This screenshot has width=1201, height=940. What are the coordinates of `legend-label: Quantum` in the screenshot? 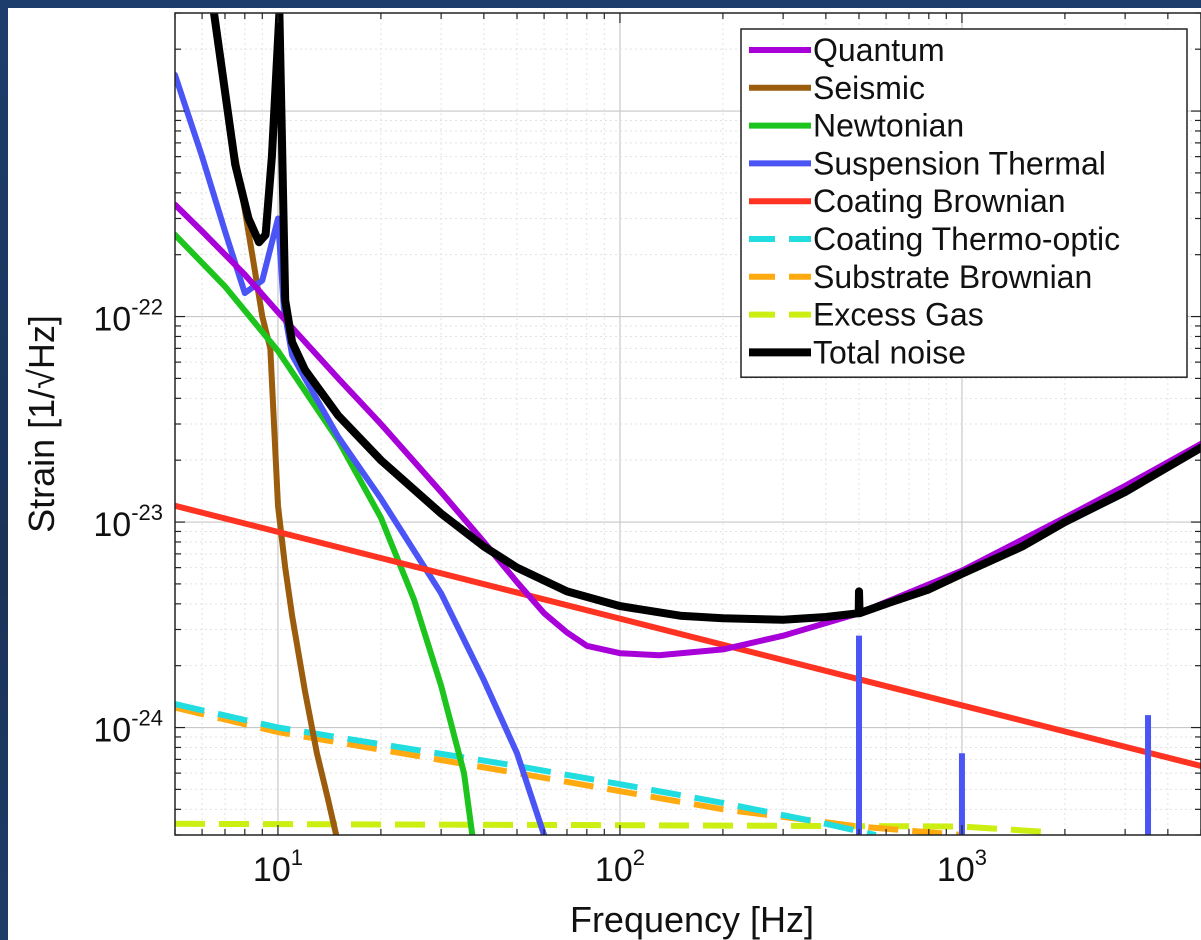 It's located at (879, 50).